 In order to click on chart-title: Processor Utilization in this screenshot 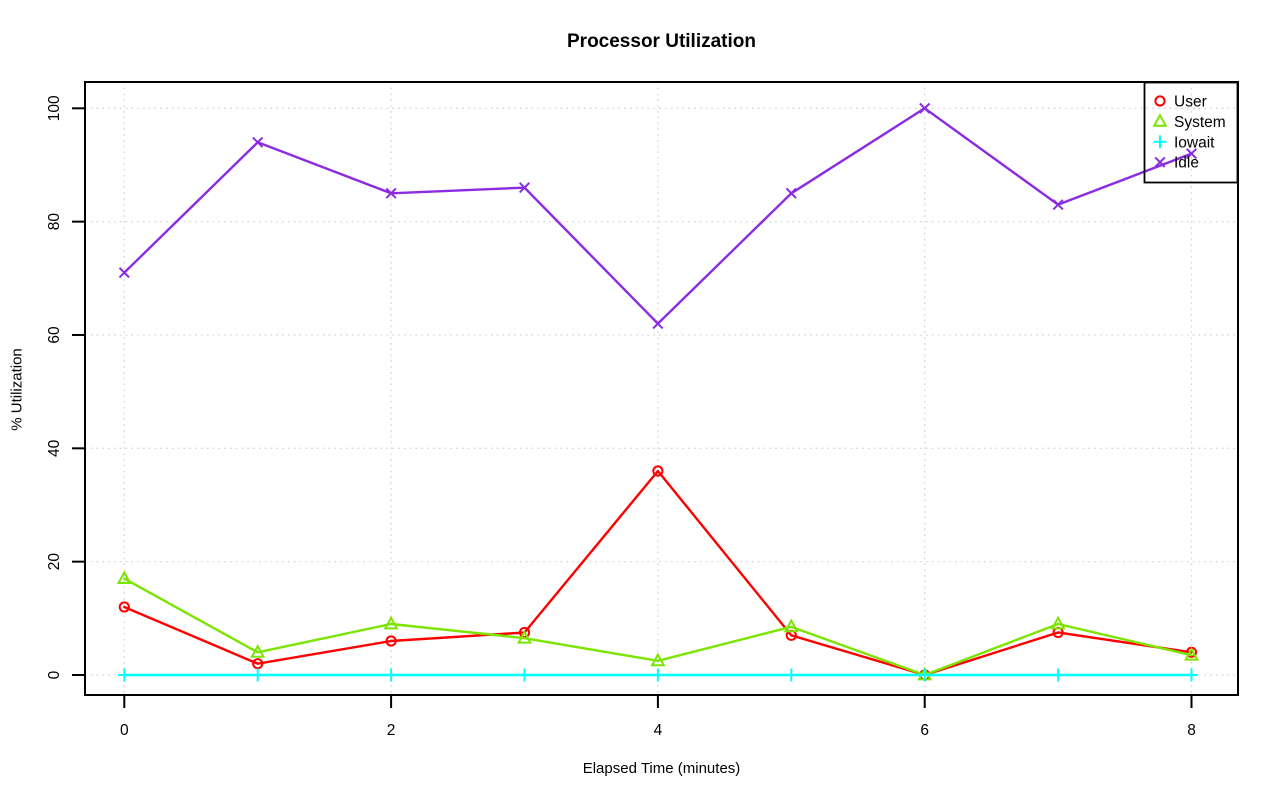, I will do `click(661, 41)`.